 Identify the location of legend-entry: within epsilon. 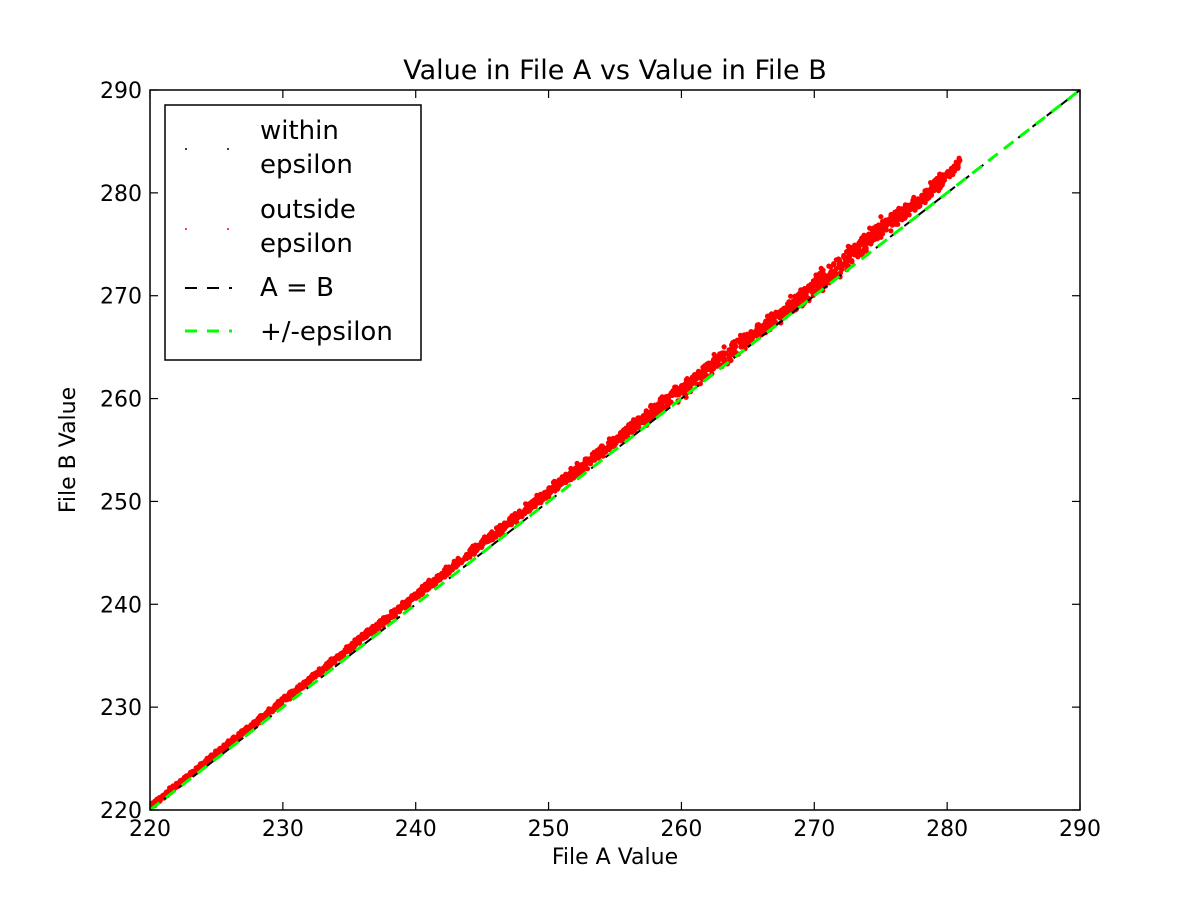
(269, 148).